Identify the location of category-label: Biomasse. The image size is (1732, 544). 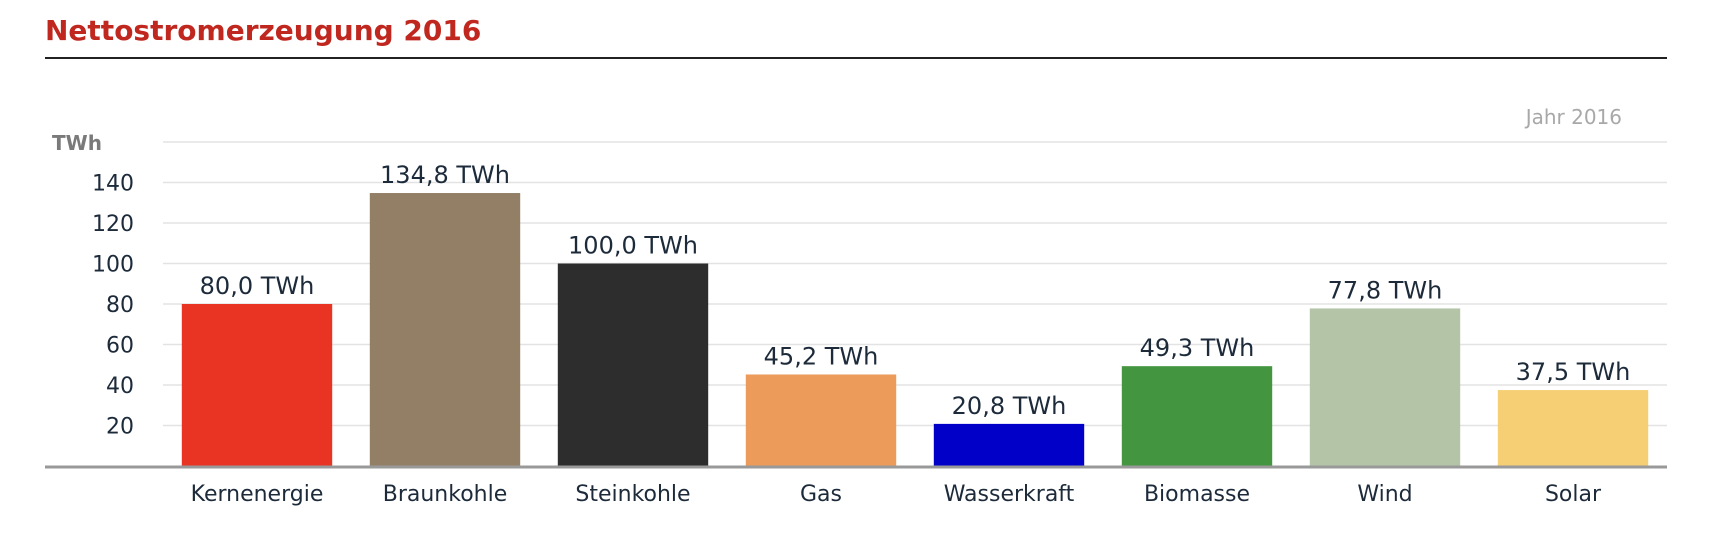
(1197, 494).